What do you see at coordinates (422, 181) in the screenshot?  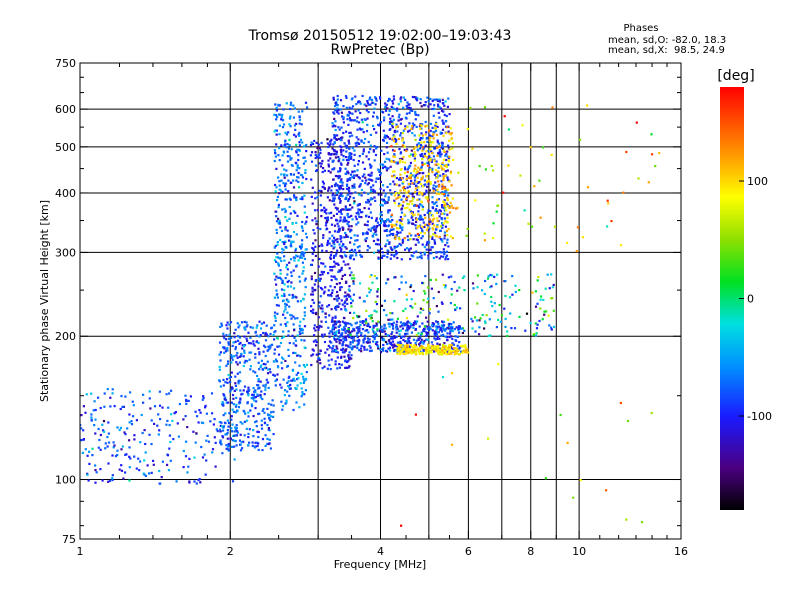 I see `cluster-f-layer-x` at bounding box center [422, 181].